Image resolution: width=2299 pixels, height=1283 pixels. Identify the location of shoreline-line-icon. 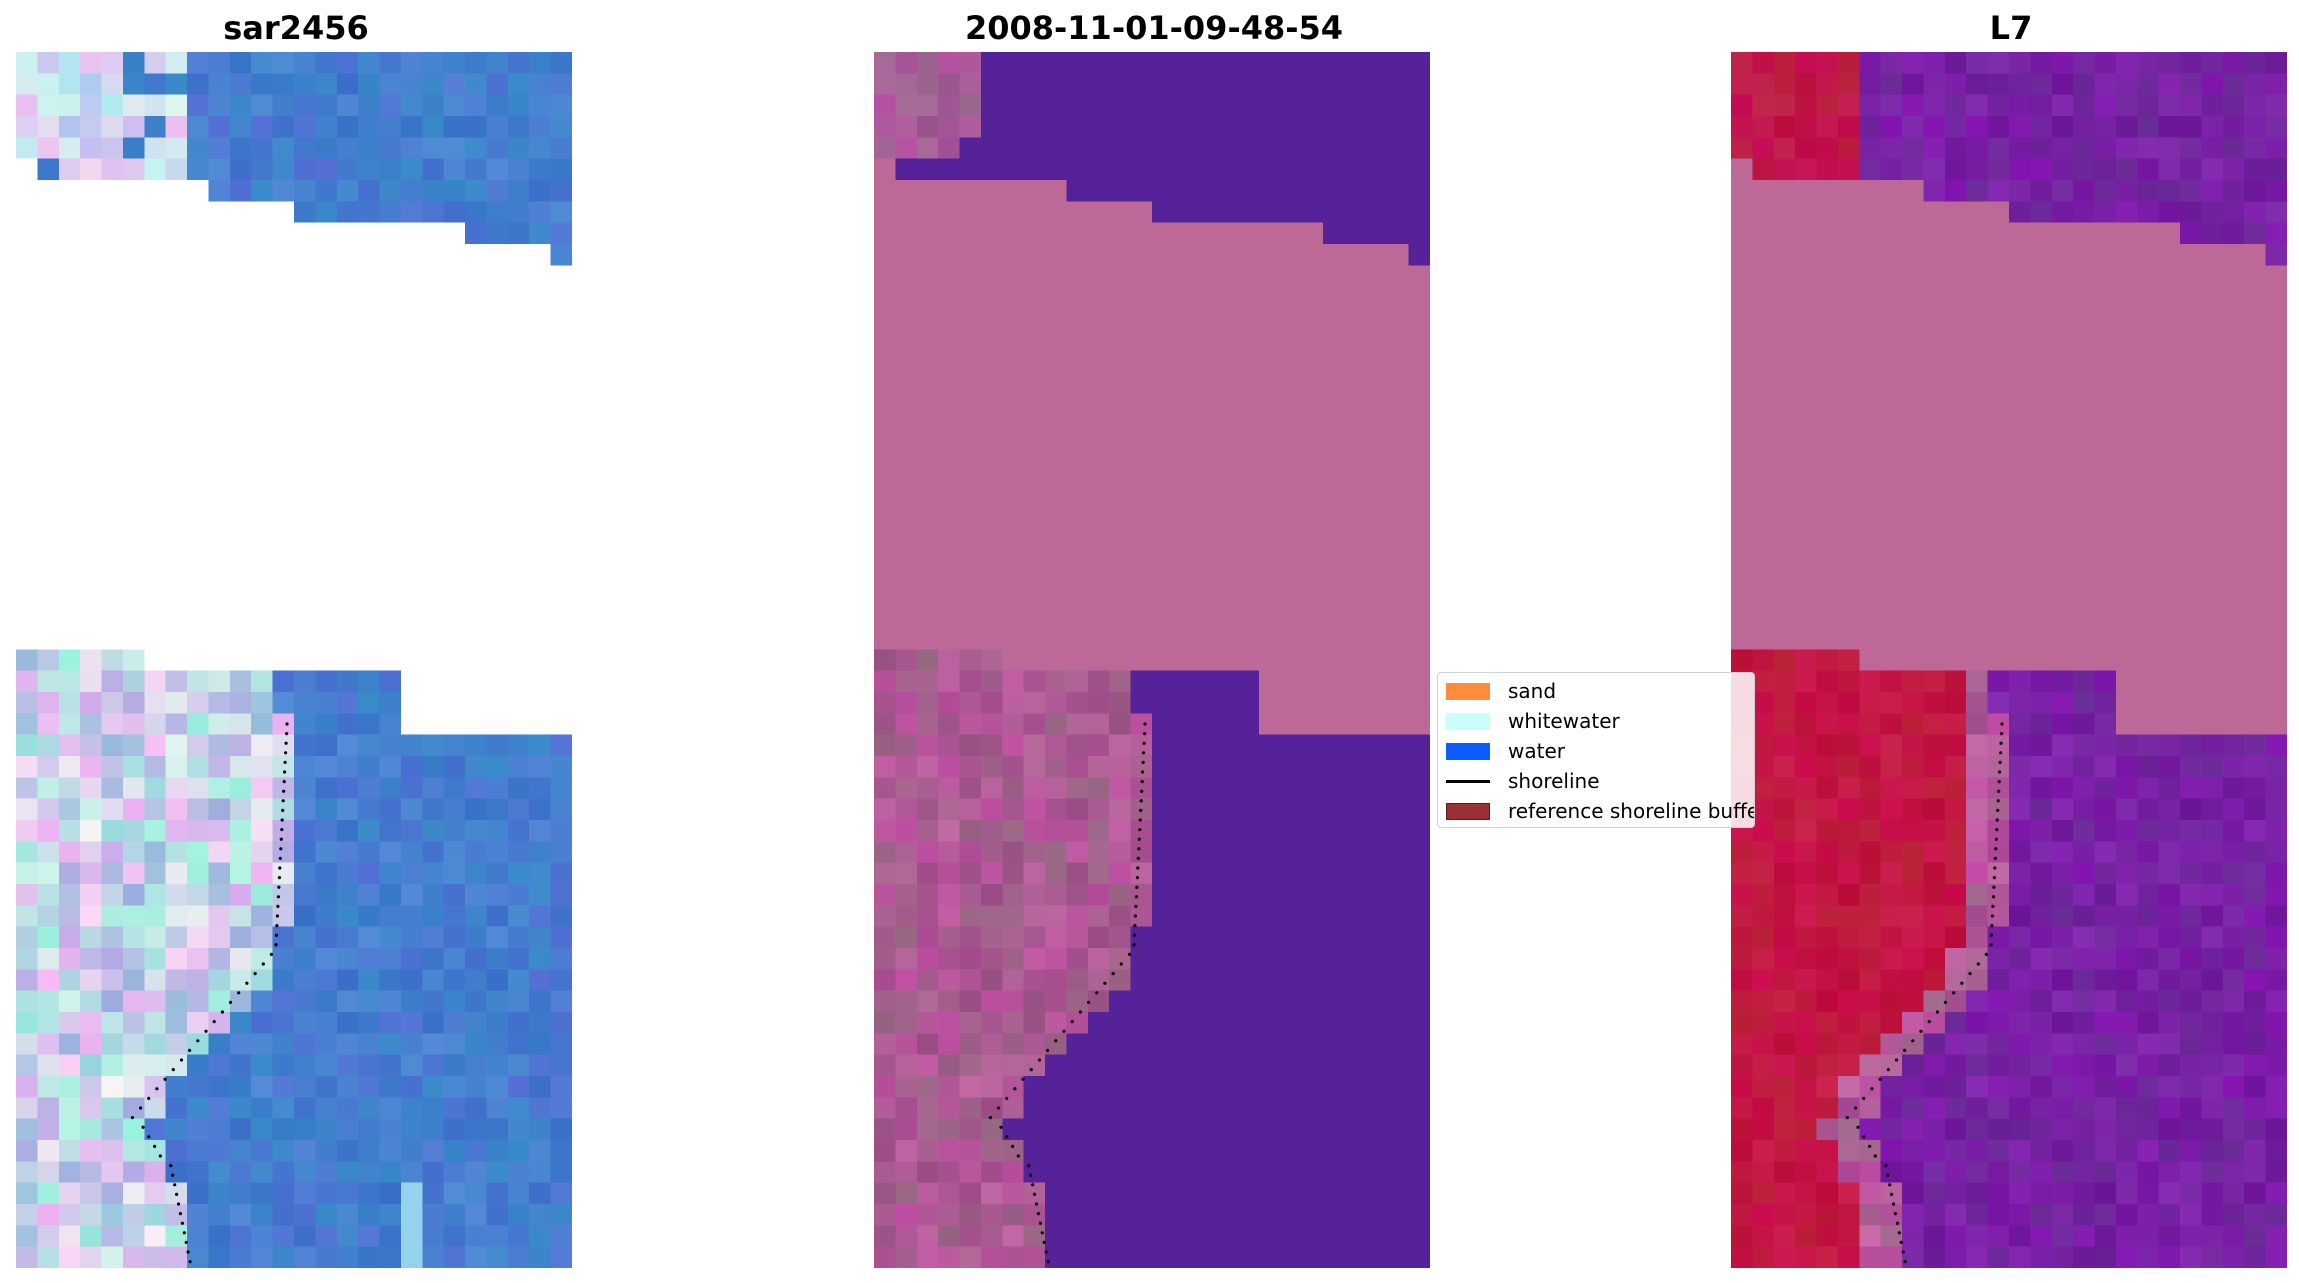
(1468, 781).